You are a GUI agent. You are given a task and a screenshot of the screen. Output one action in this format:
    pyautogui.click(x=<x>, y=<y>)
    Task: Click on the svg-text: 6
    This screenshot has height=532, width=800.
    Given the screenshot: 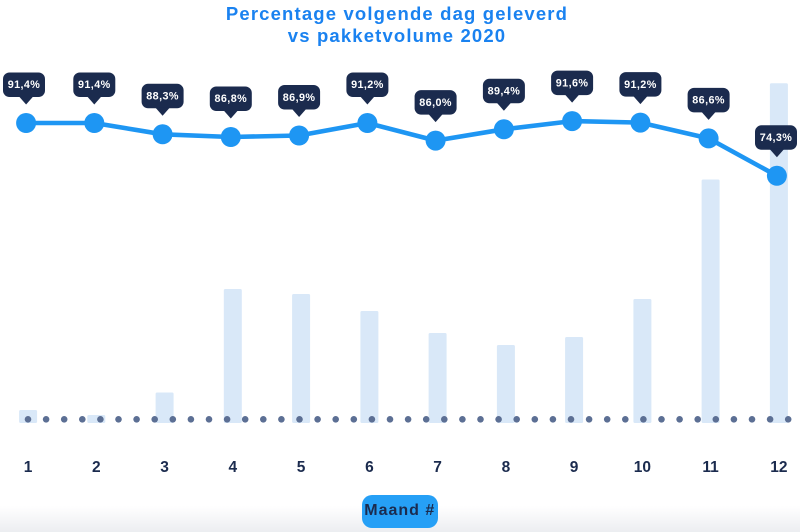 What is the action you would take?
    pyautogui.click(x=369, y=467)
    